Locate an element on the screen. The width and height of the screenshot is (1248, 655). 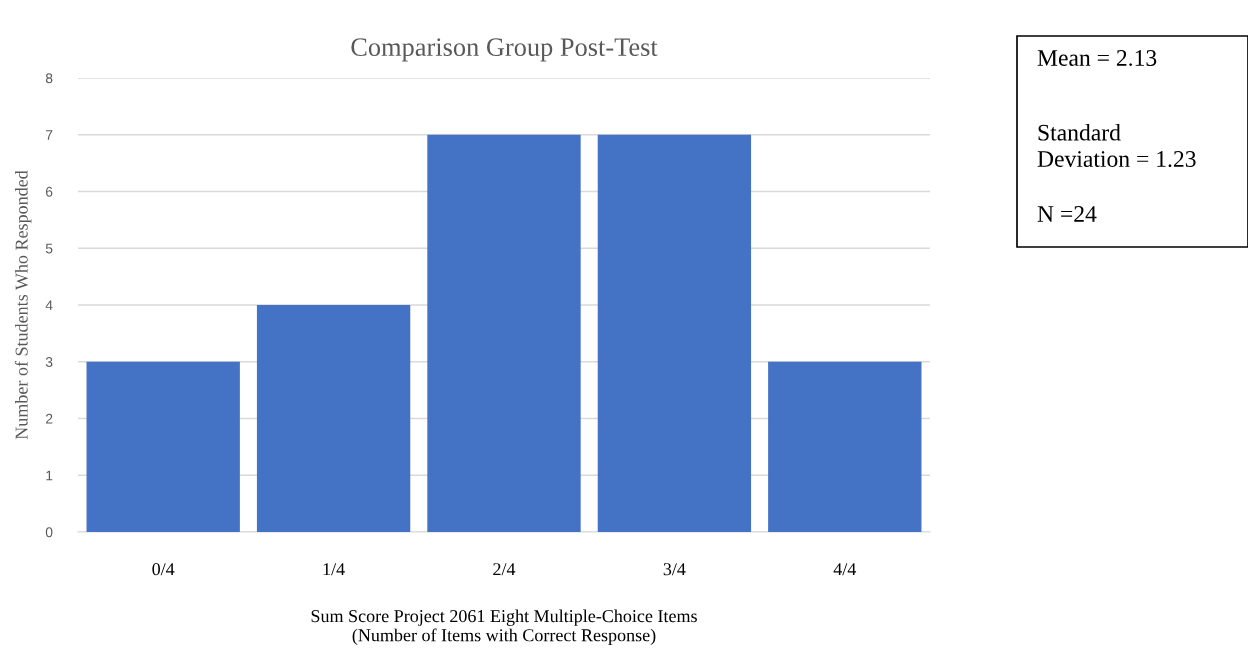
y-tick-label: 4 is located at coordinates (49, 305).